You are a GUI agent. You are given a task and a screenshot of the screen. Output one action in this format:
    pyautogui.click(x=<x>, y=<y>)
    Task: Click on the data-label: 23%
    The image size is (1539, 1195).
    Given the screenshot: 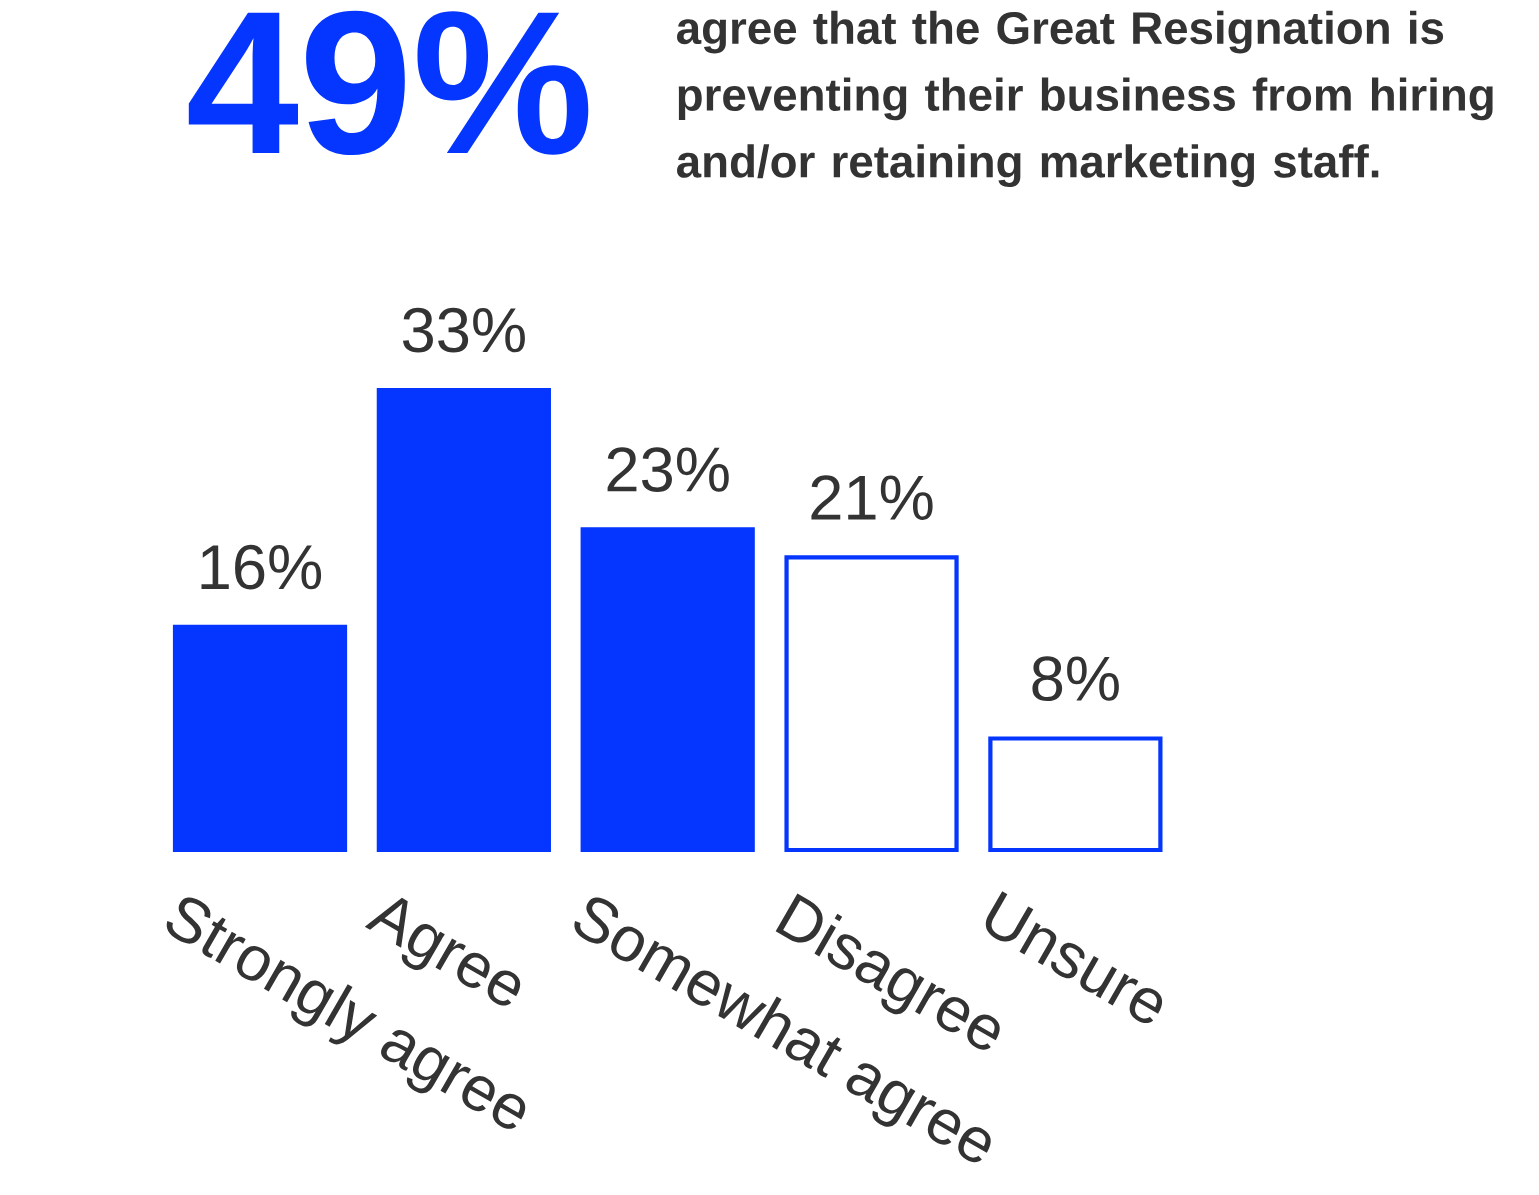 What is the action you would take?
    pyautogui.click(x=668, y=469)
    